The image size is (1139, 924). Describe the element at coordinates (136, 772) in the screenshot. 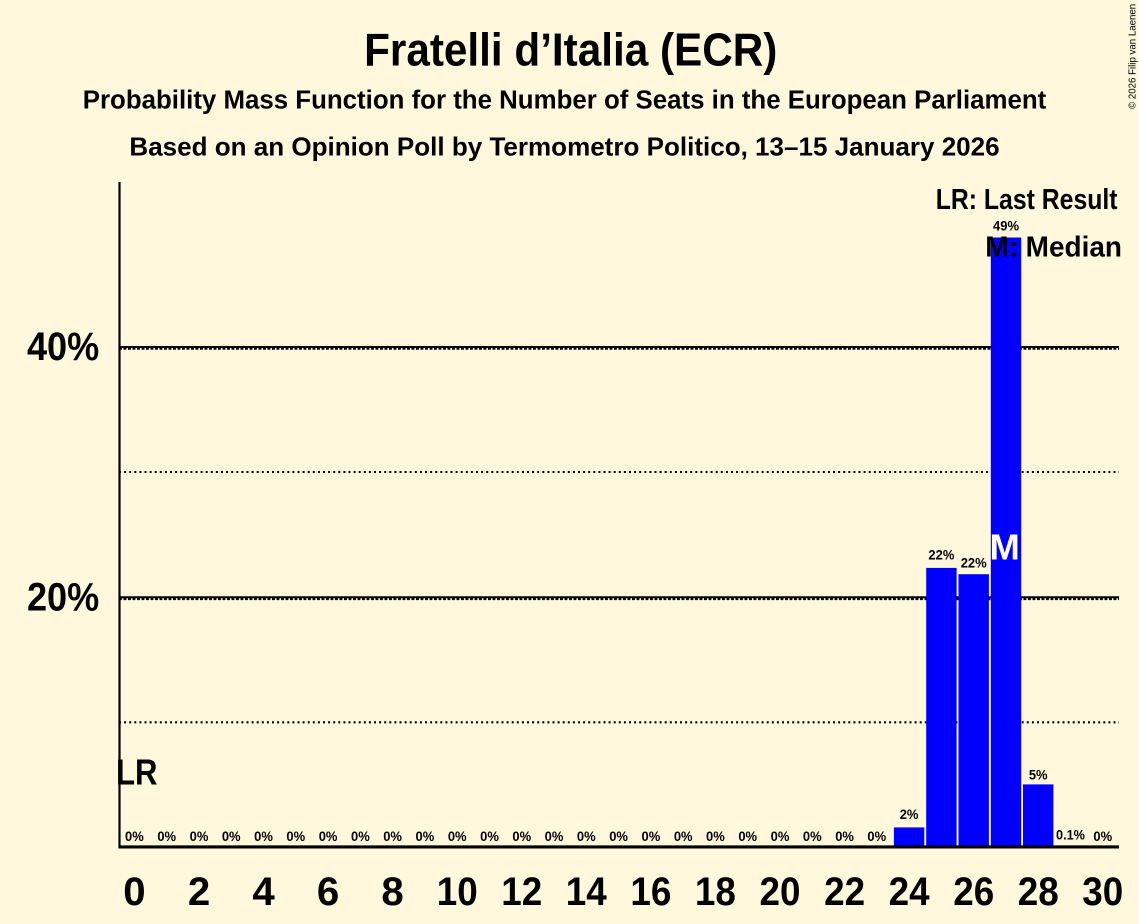

I see `svg-text: LR` at that location.